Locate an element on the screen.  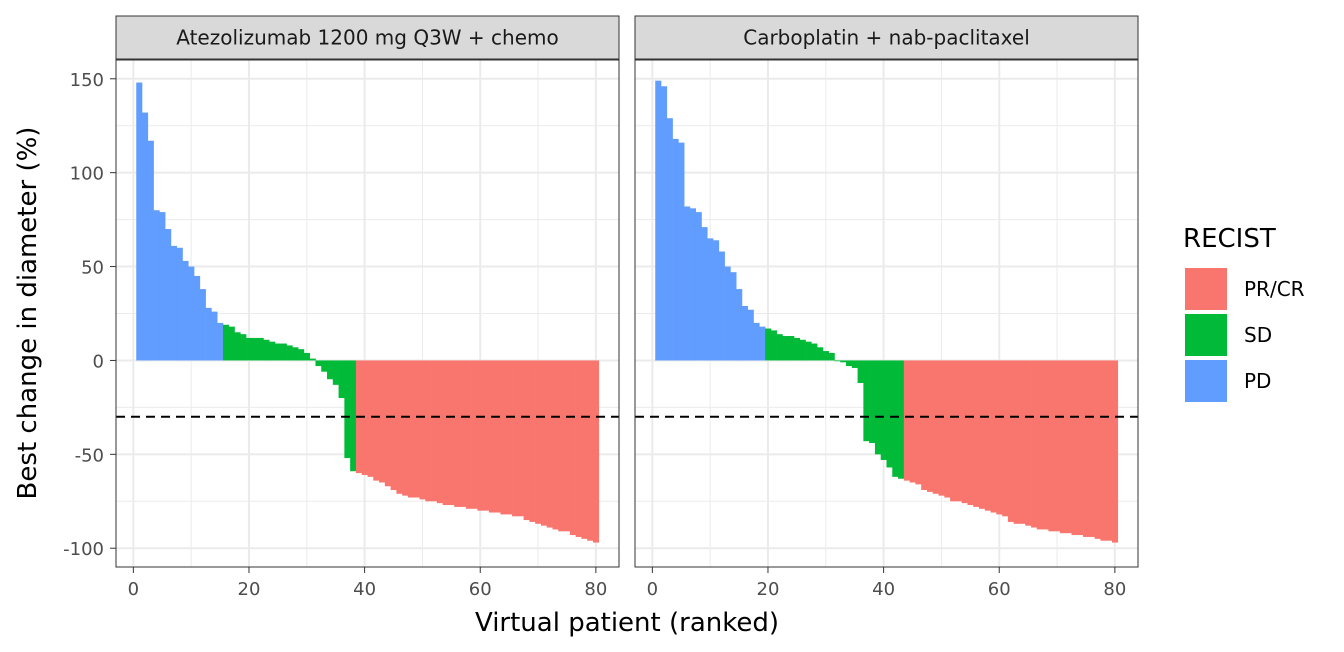
panel-strip is located at coordinates (367, 37).